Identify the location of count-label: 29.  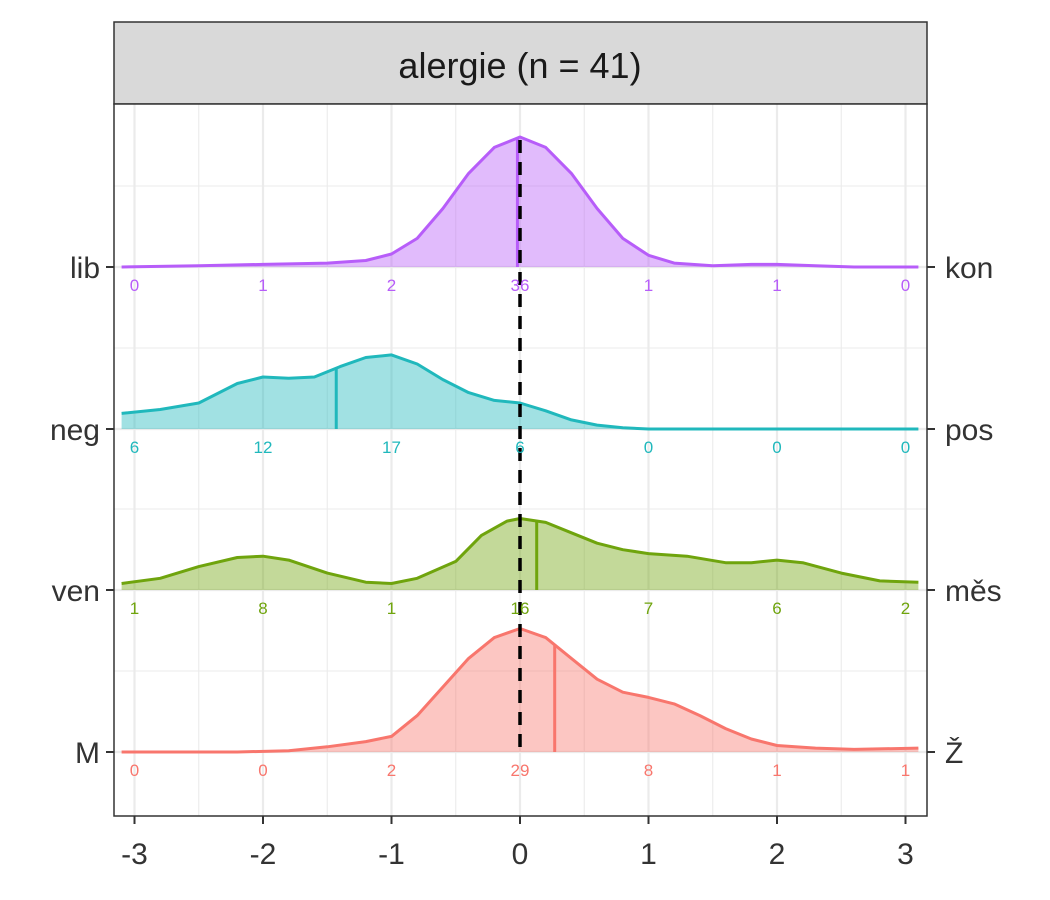
(520, 770).